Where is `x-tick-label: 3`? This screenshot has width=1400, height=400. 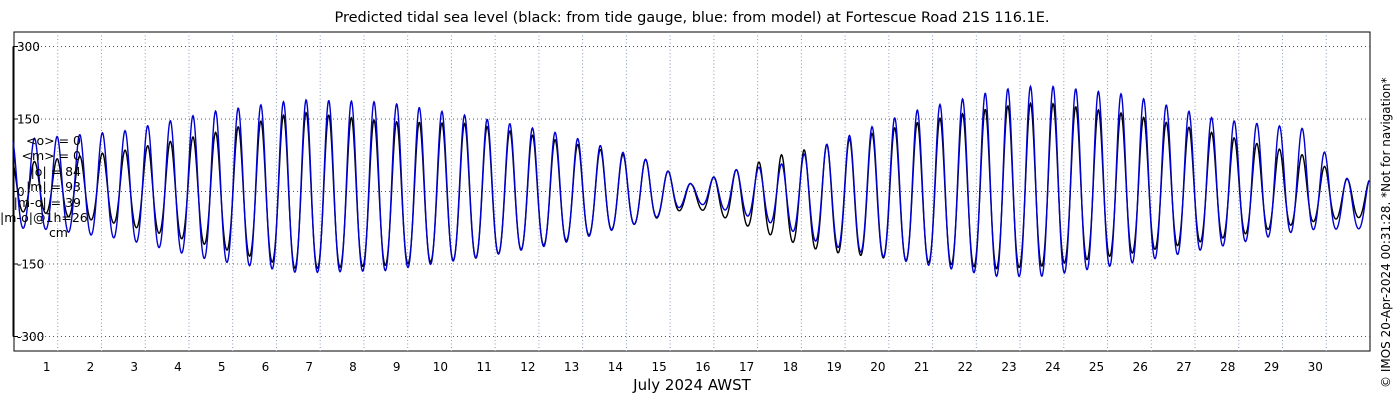
x-tick-label: 3 is located at coordinates (134, 367).